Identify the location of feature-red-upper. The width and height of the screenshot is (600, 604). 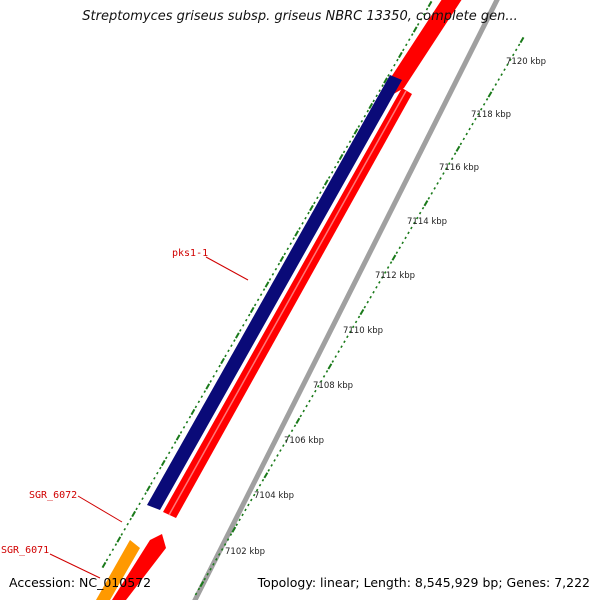
(426, 48).